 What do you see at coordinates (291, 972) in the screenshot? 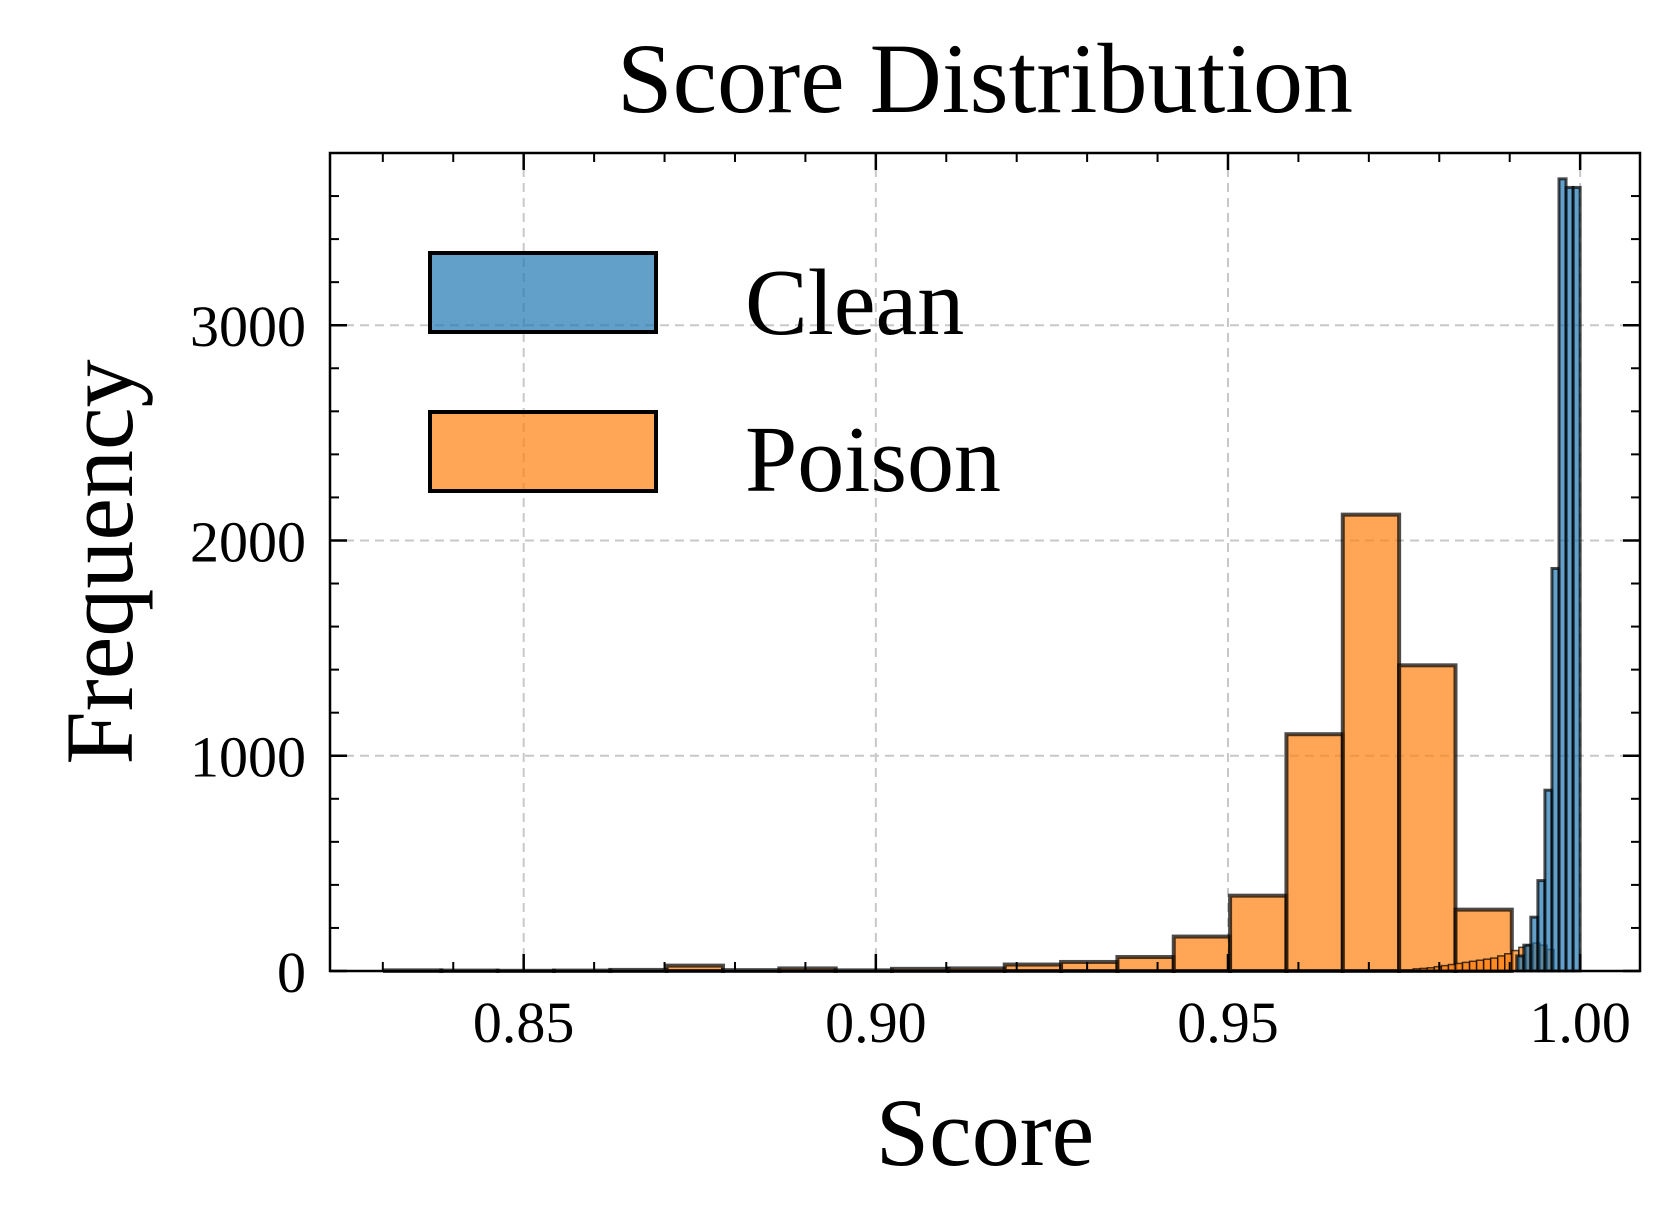
I see `y-tick-label: 0` at bounding box center [291, 972].